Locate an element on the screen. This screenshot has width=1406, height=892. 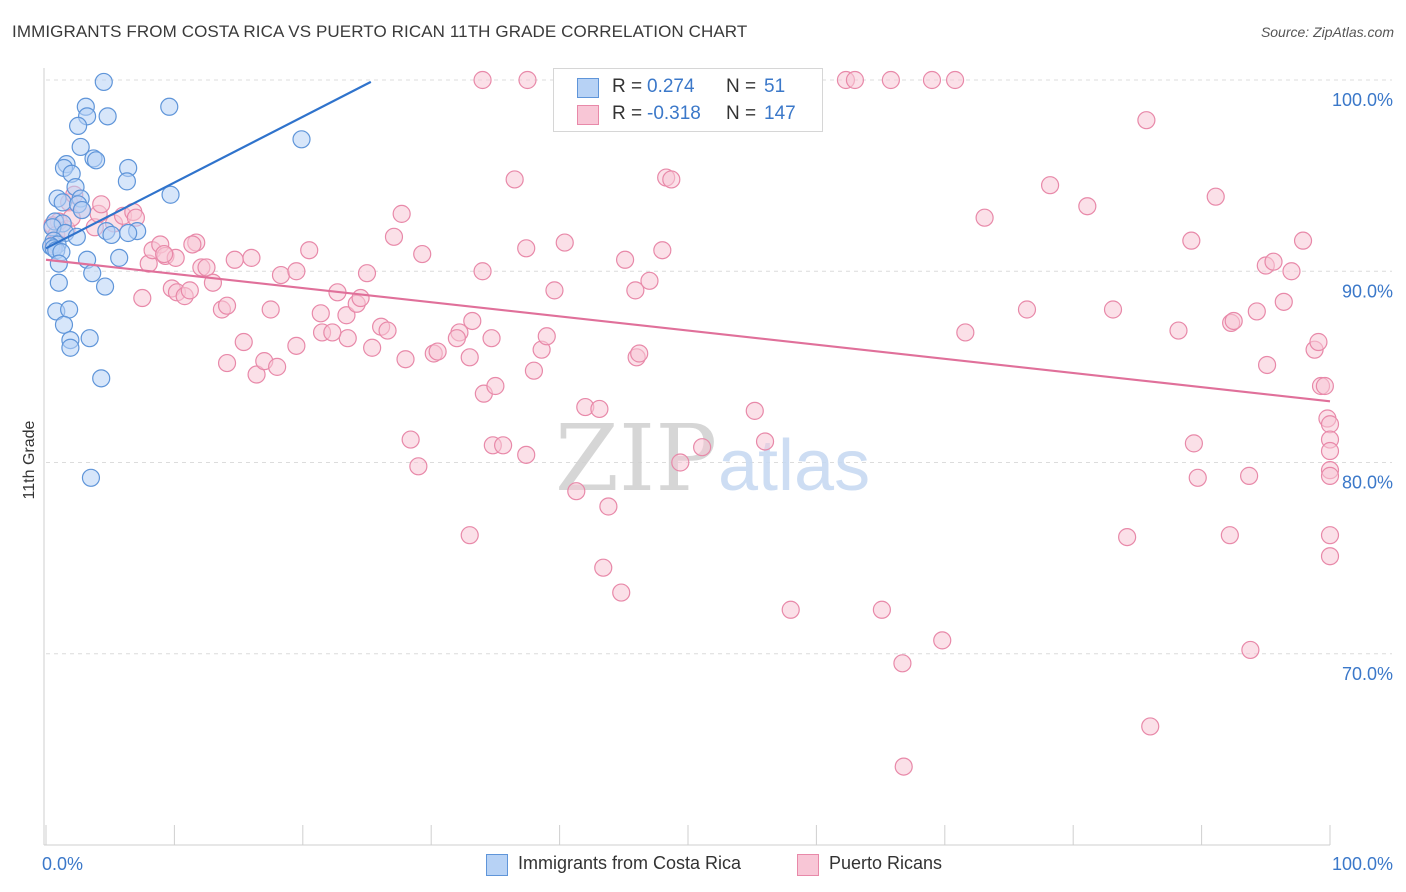
stats-n-value: 147 is located at coordinates (780, 113).